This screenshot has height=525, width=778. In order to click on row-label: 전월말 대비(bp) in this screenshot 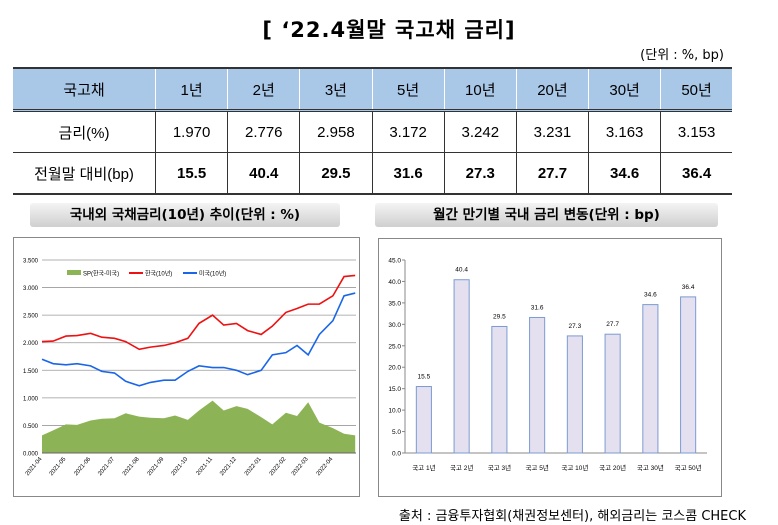, I will do `click(84, 173)`.